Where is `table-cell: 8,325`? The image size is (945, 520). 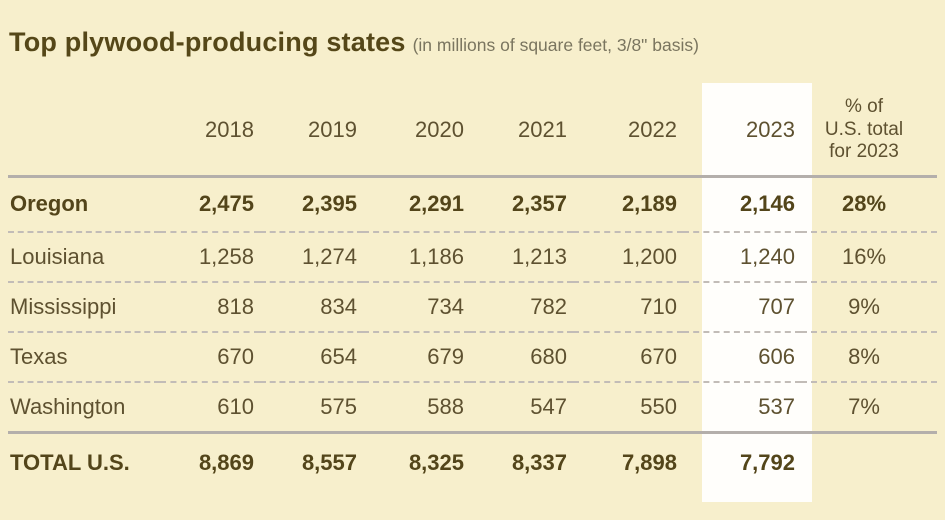
table-cell: 8,325 is located at coordinates (436, 462).